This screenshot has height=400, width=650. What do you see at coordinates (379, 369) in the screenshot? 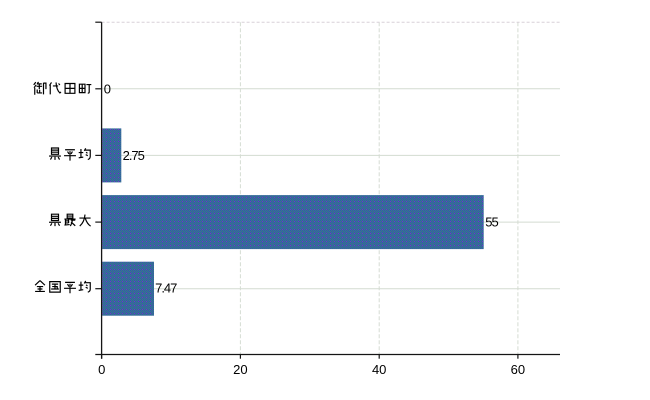
I see `svg-text: 40` at bounding box center [379, 369].